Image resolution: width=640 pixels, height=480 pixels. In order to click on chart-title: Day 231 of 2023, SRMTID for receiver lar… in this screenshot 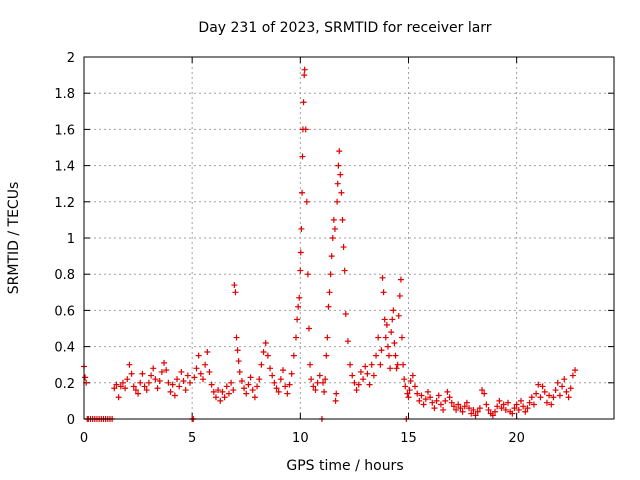, I will do `click(344, 28)`.